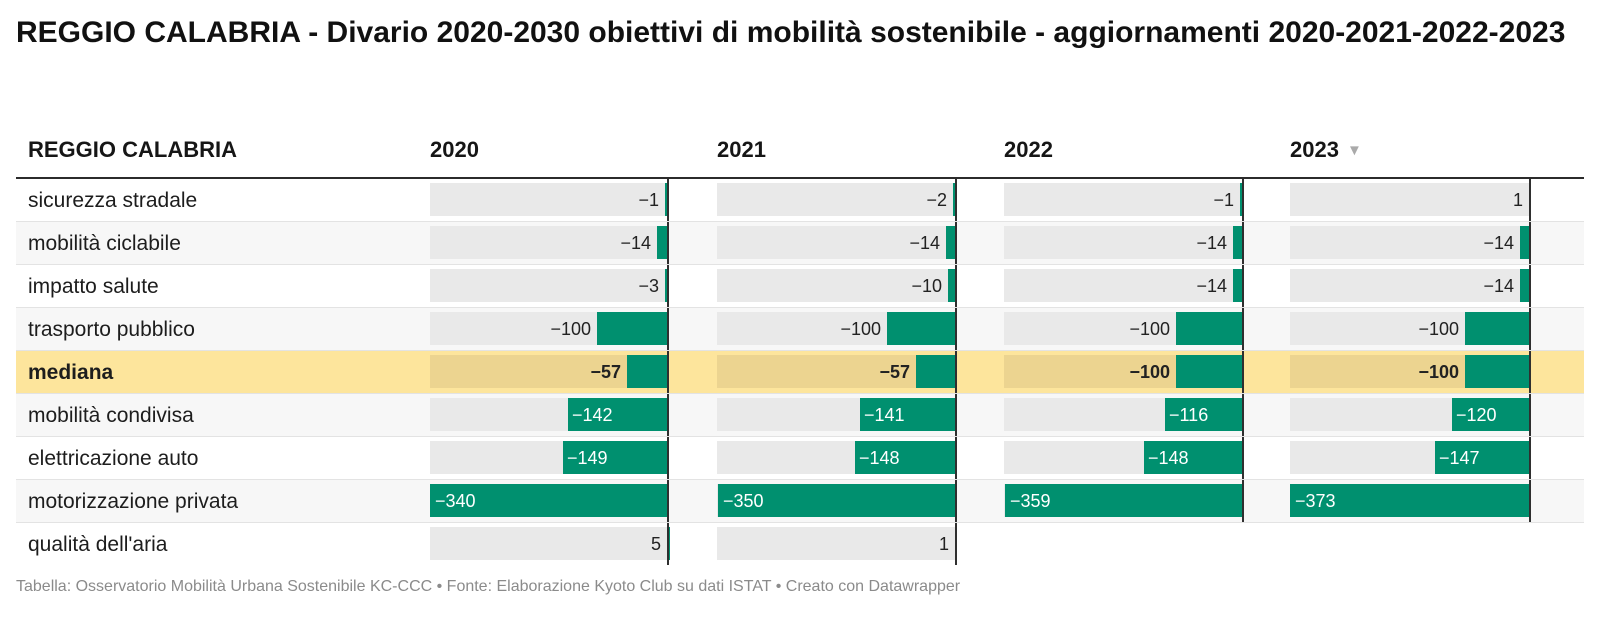 This screenshot has height=625, width=1600. I want to click on sort-descending-icon: ▼, so click(1354, 150).